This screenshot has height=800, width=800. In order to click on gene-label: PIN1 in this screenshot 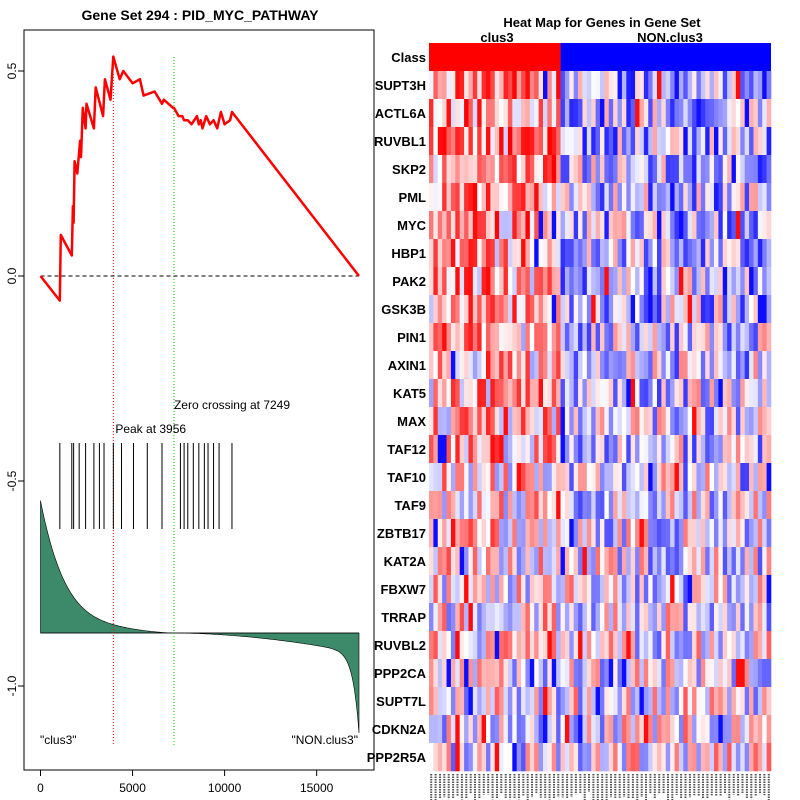, I will do `click(411, 337)`.